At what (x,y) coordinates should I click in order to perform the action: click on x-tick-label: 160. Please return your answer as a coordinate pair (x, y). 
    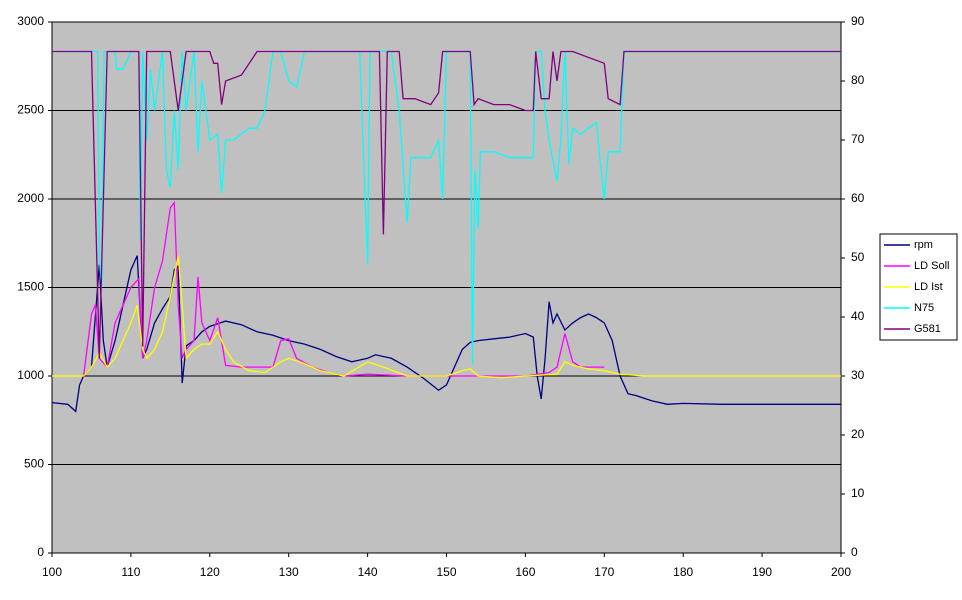
    Looking at the image, I should click on (525, 572).